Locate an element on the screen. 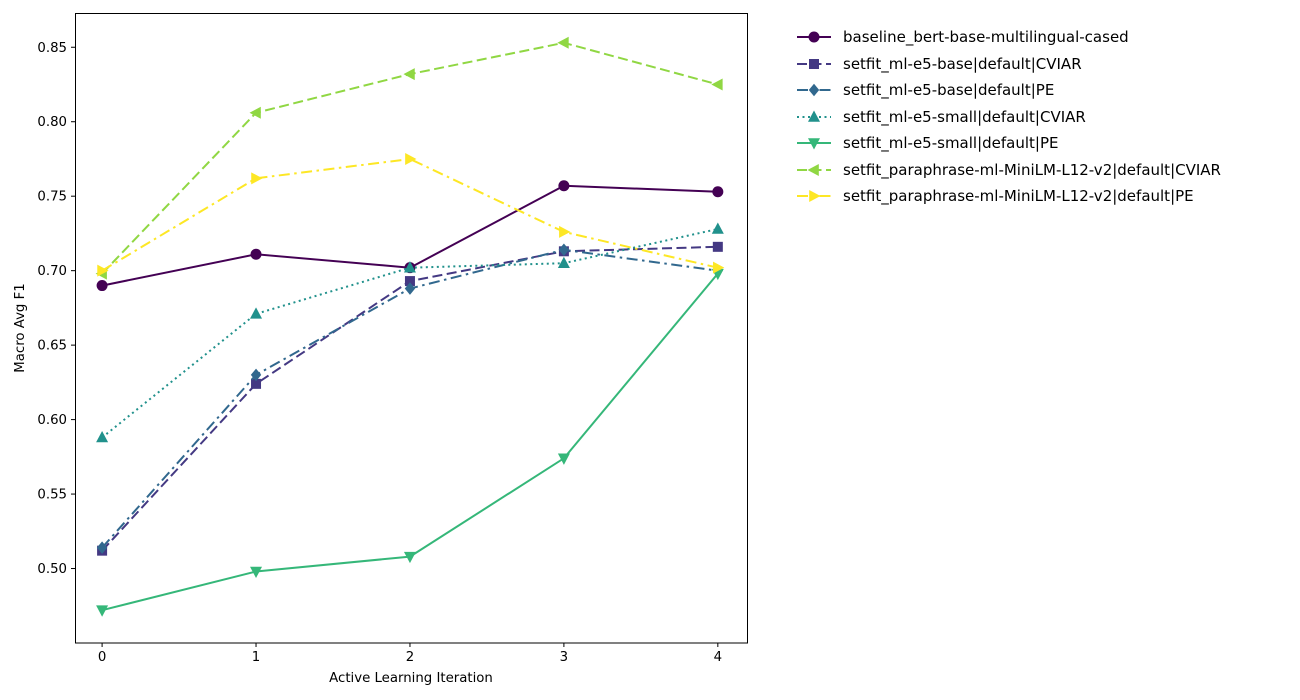 Image resolution: width=1300 pixels, height=700 pixels. legend-label: setfit_ml-e5-base|default|CVIAR is located at coordinates (962, 63).